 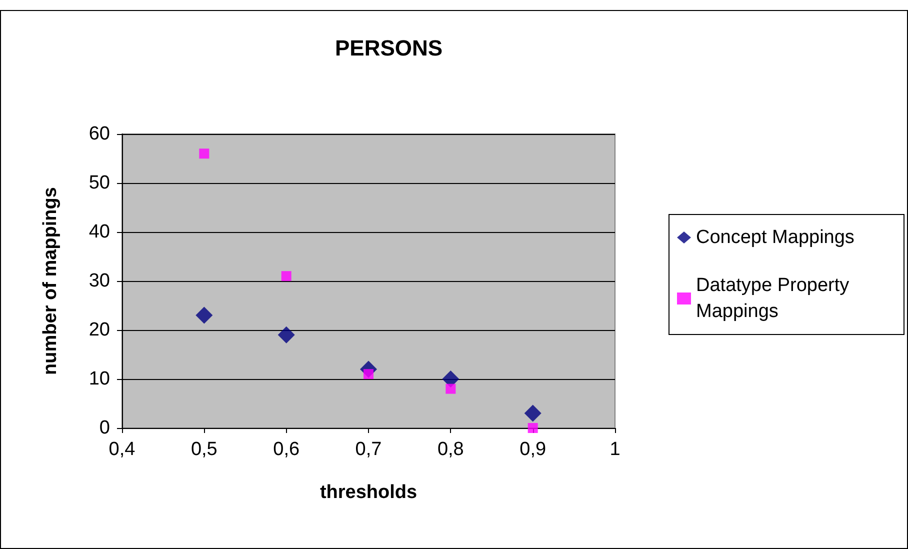 What do you see at coordinates (368, 449) in the screenshot?
I see `x-tick-label: 0,7` at bounding box center [368, 449].